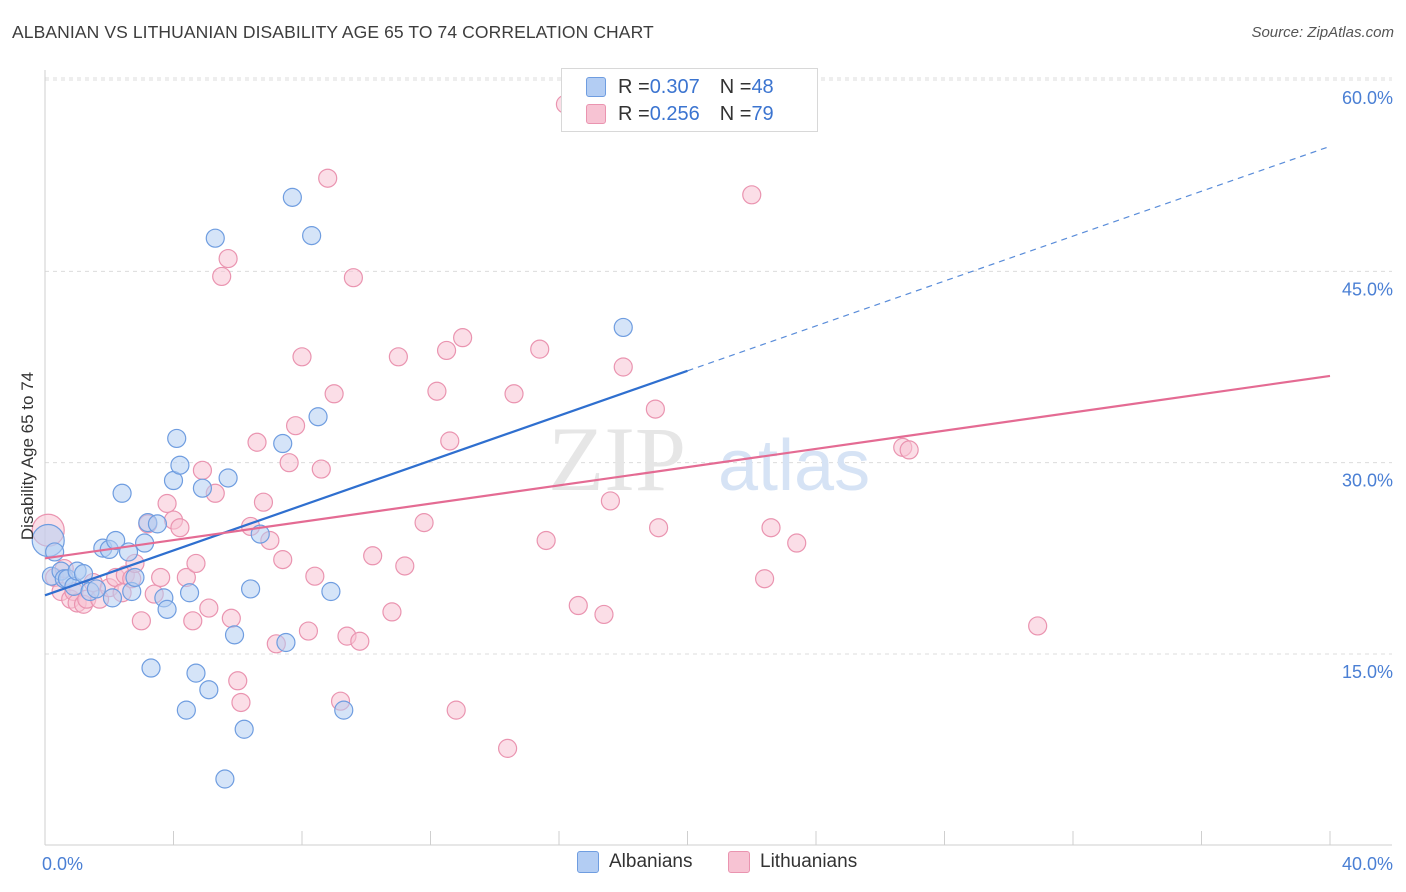 This screenshot has height=892, width=1406. What do you see at coordinates (366, 483) in the screenshot?
I see `albanian-trend-line` at bounding box center [366, 483].